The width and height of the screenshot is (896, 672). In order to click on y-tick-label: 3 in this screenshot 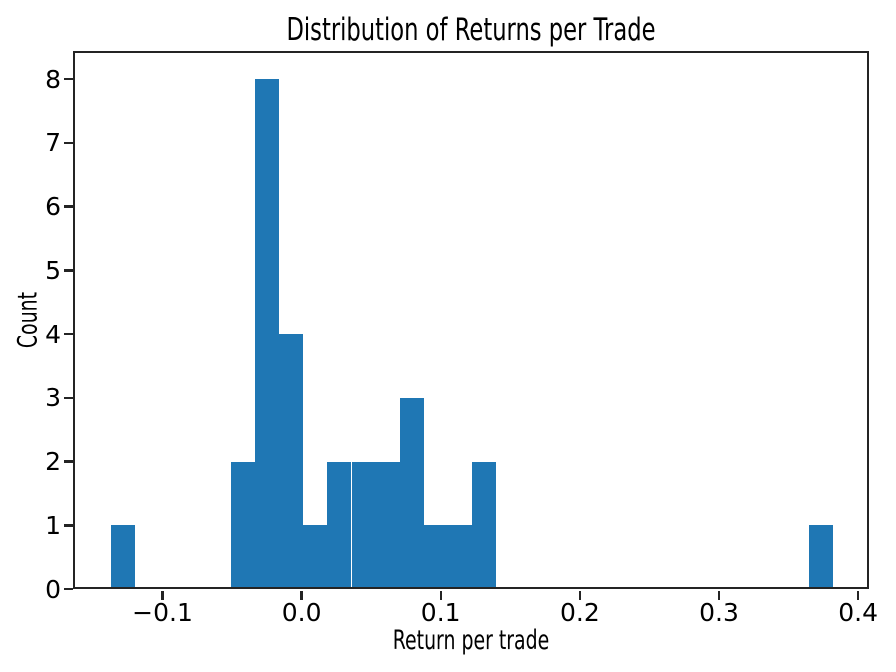, I will do `click(53, 398)`.